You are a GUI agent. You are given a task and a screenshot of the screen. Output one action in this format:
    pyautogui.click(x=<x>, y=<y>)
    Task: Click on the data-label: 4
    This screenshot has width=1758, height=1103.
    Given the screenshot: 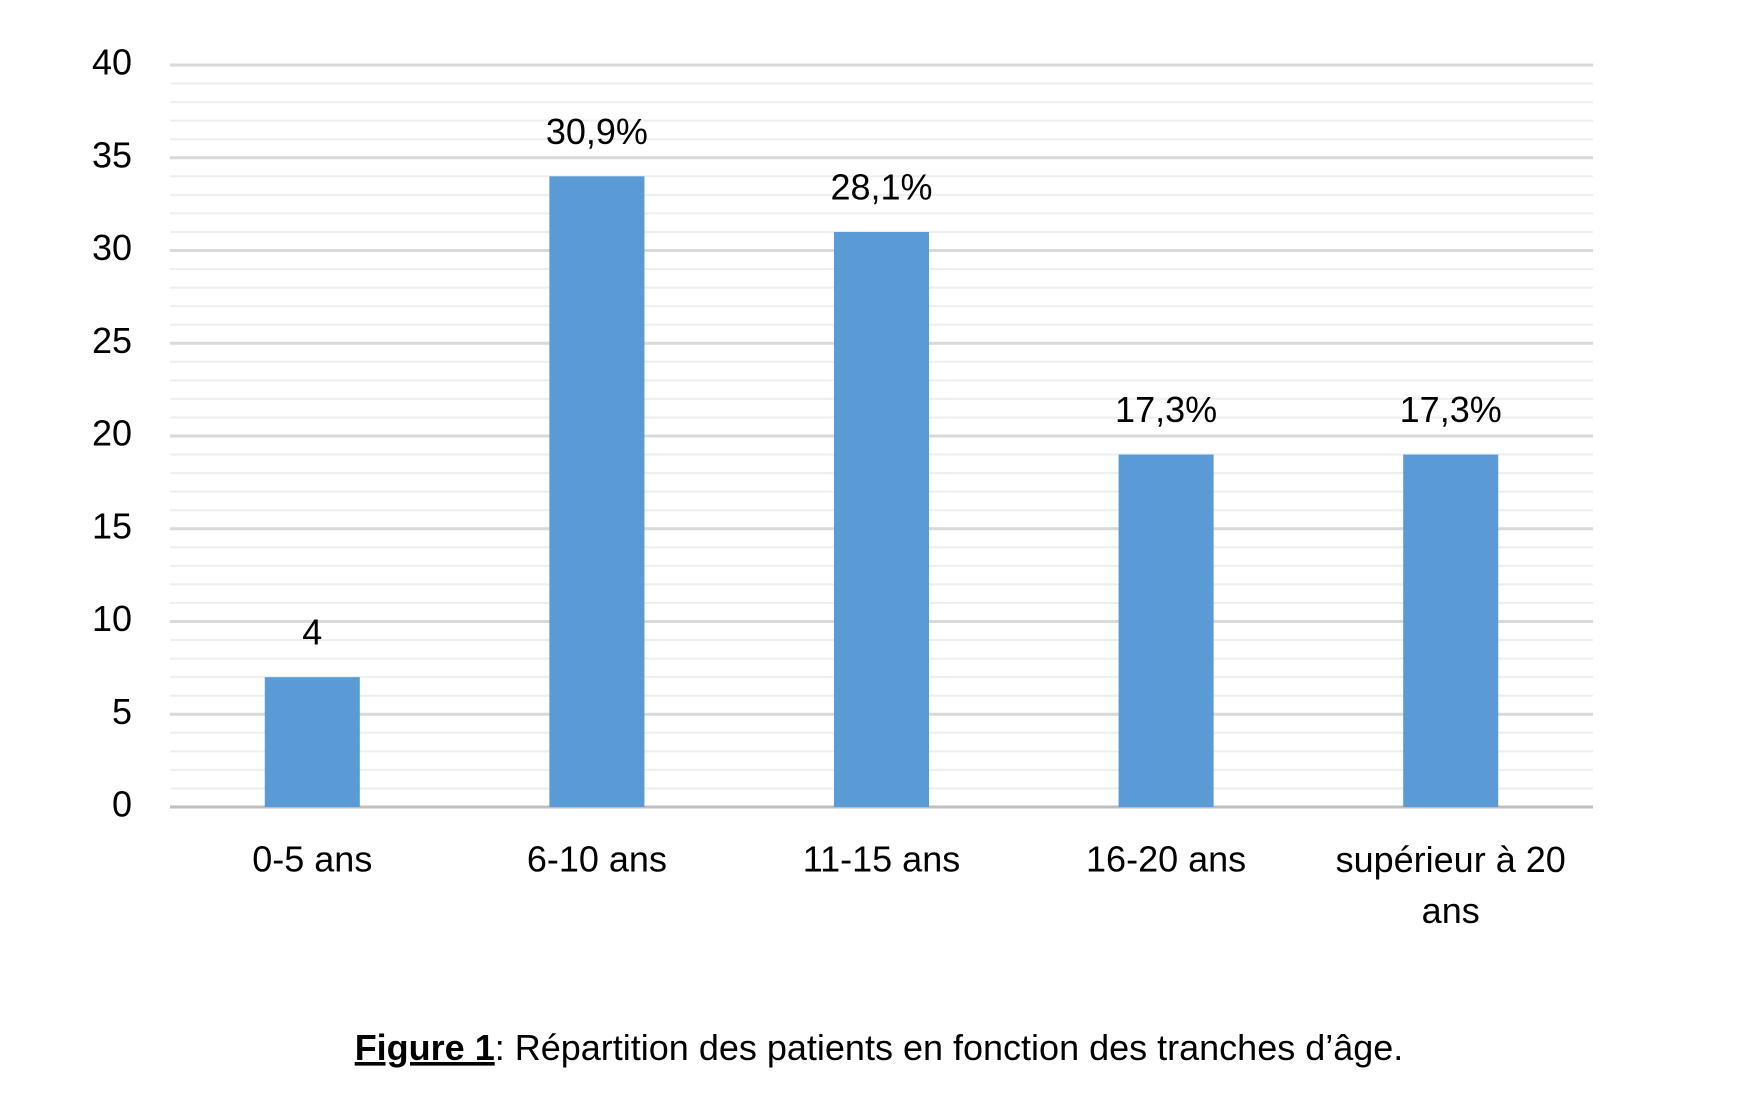 What is the action you would take?
    pyautogui.click(x=312, y=632)
    